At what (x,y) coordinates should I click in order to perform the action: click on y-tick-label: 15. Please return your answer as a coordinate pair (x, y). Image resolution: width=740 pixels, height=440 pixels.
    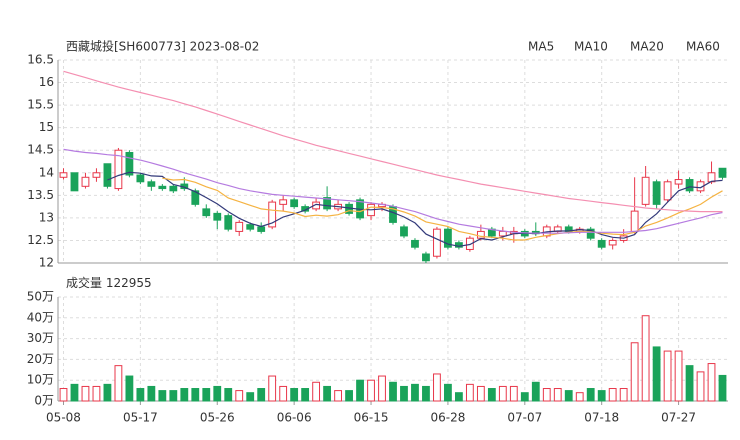
    Looking at the image, I should click on (46, 127).